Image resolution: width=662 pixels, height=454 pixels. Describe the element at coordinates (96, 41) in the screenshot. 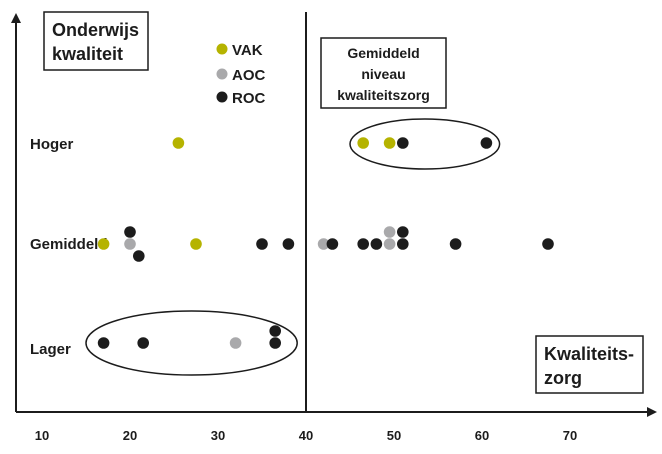

I see `y-axis-title-box` at that location.